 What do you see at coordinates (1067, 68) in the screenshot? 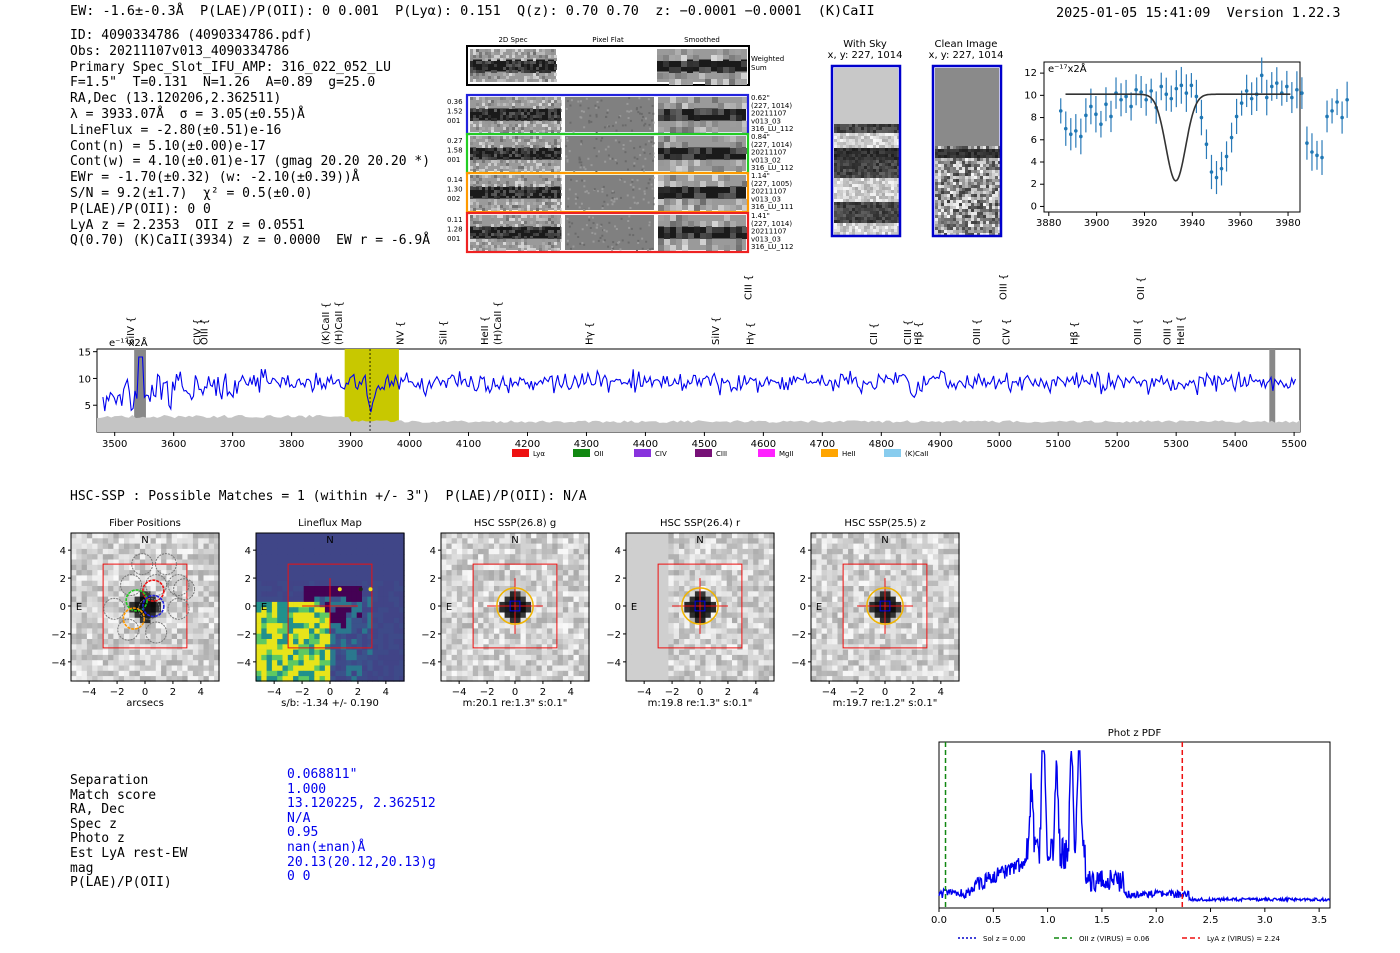
I see `zoom-unit-label: e⁻¹⁷x2Å` at bounding box center [1067, 68].